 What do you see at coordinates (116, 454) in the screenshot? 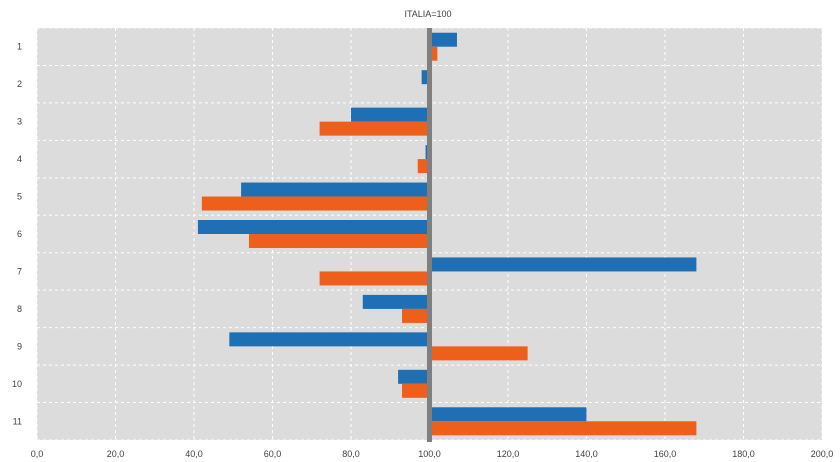
I see `x-tick-label: 20,0` at bounding box center [116, 454].